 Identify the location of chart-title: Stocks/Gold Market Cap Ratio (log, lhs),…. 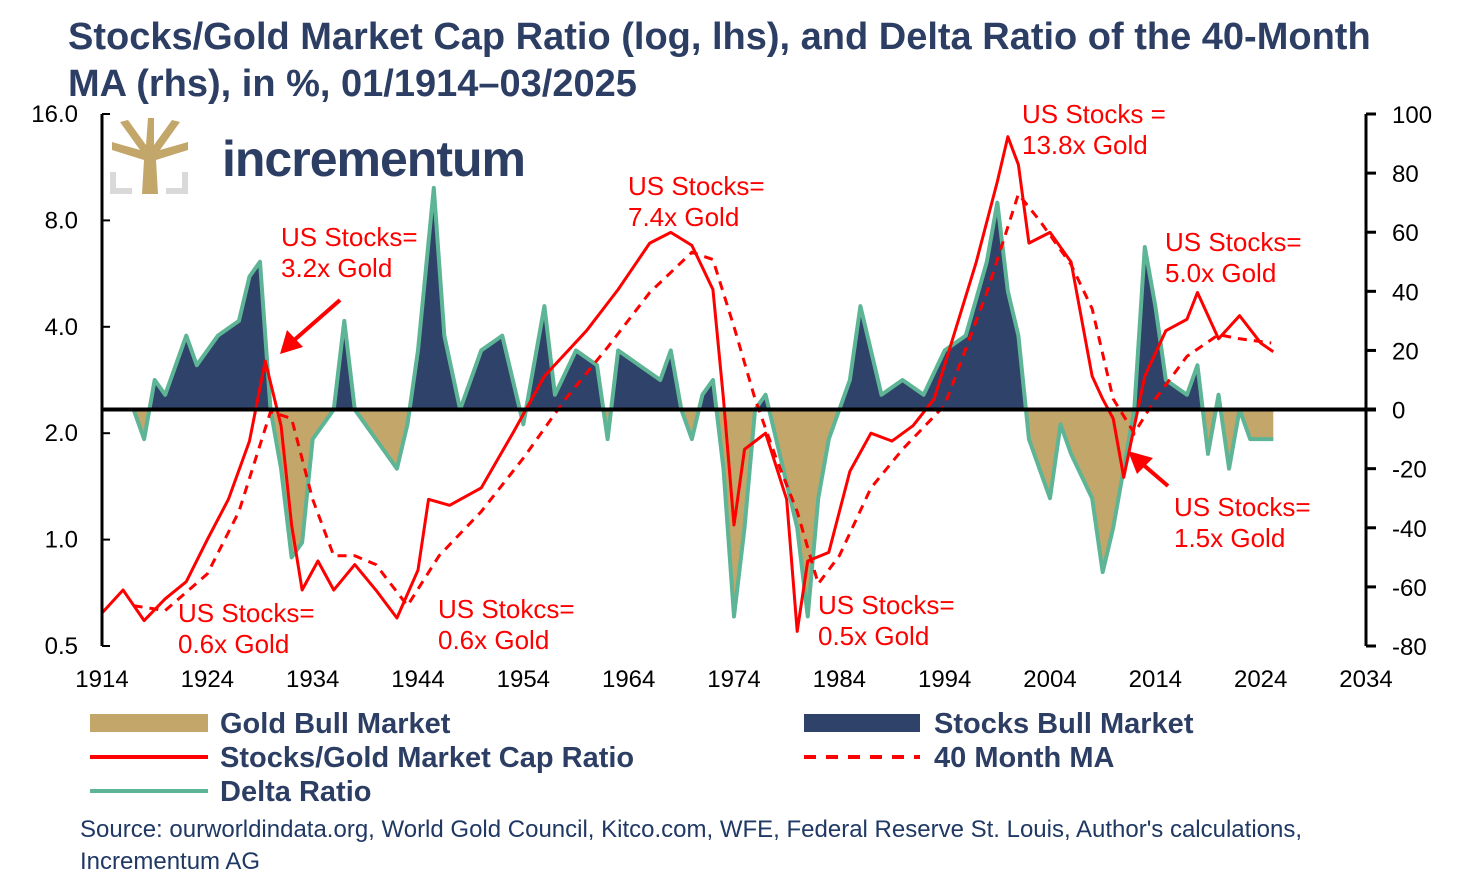
(719, 60).